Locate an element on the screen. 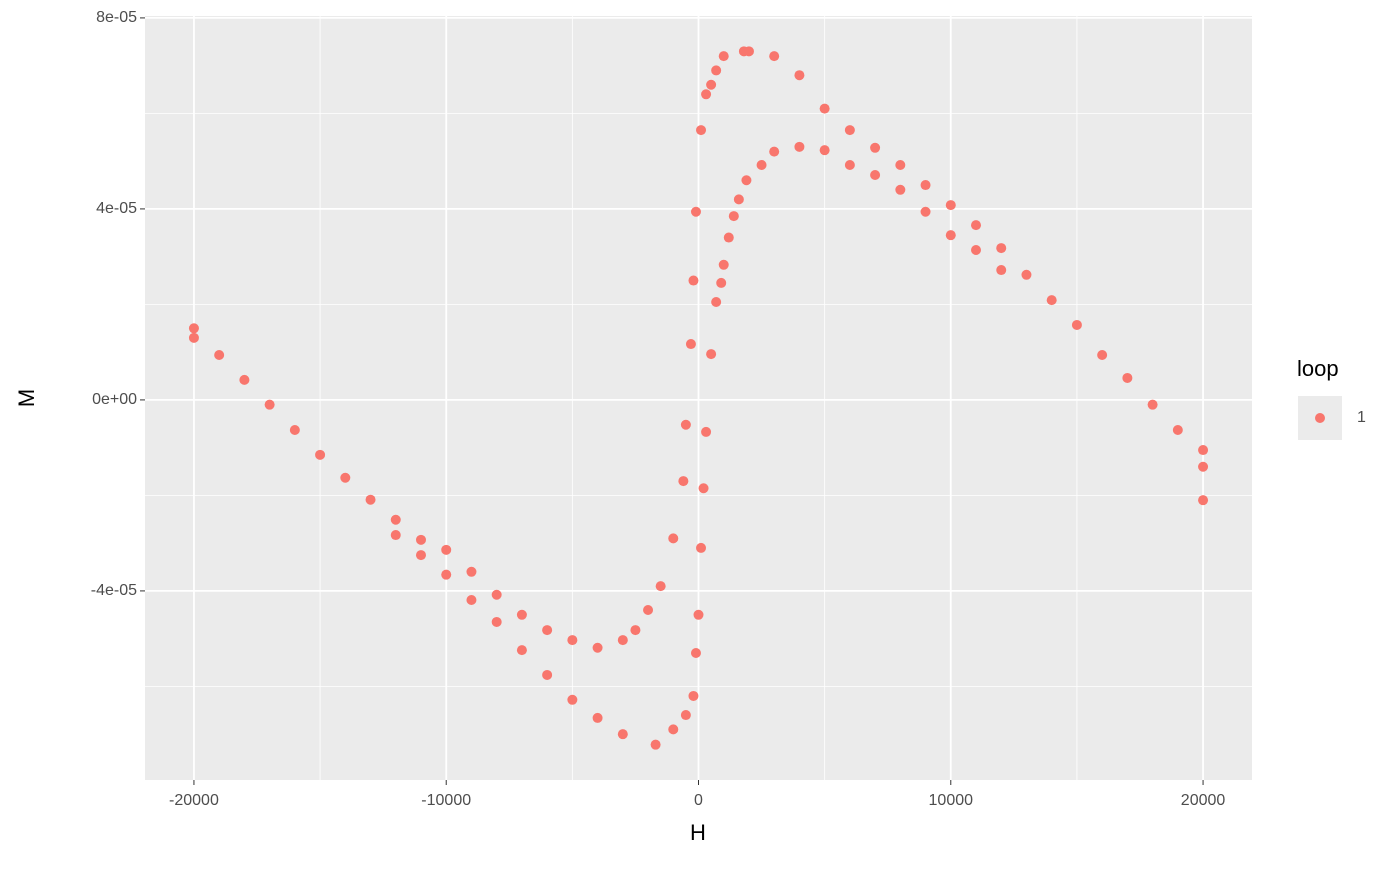  x-tick-label: 10000 is located at coordinates (951, 800).